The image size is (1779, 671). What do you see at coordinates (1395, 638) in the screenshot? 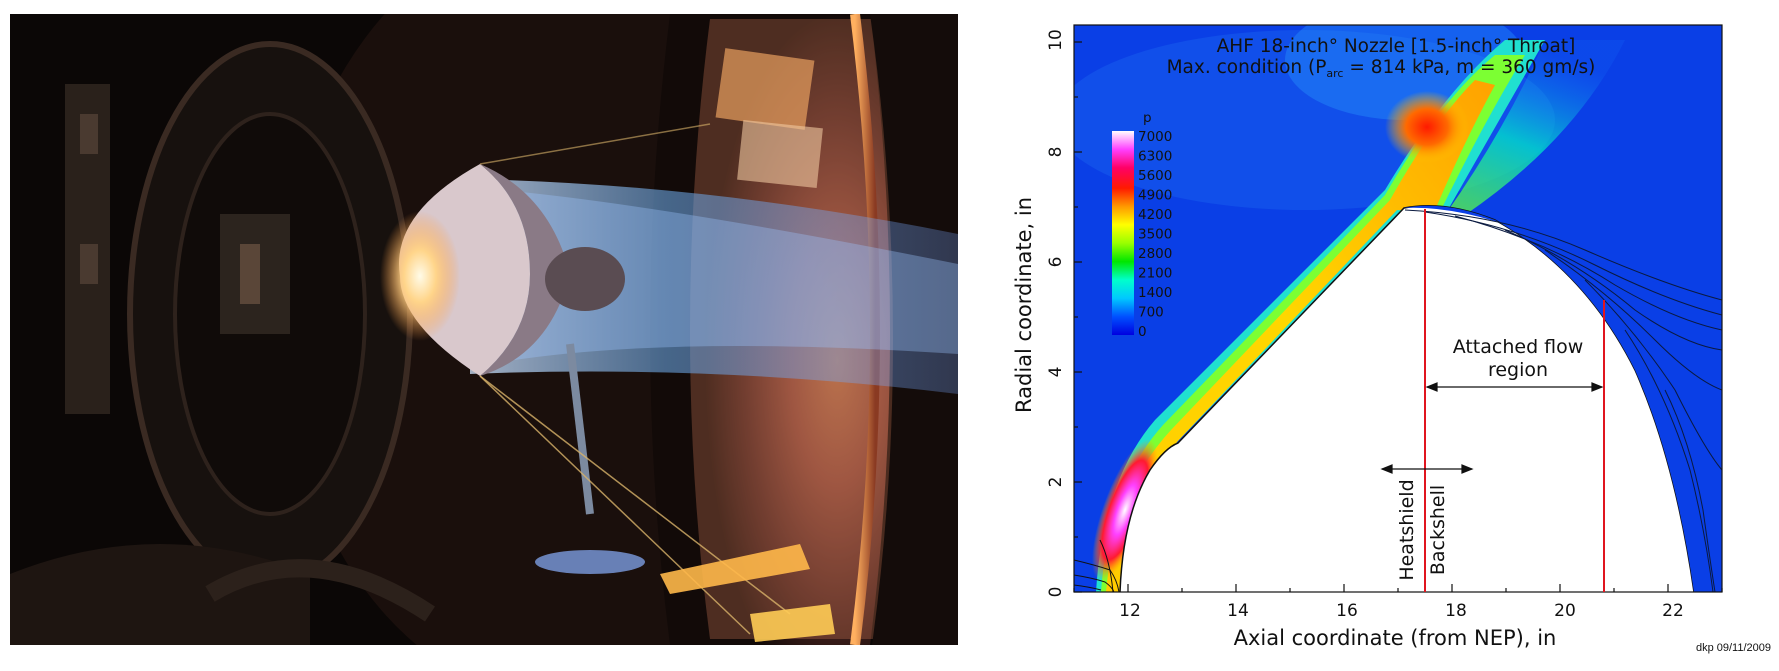
I see `x-axis-label: Axial coordinate (from NEP), in` at bounding box center [1395, 638].